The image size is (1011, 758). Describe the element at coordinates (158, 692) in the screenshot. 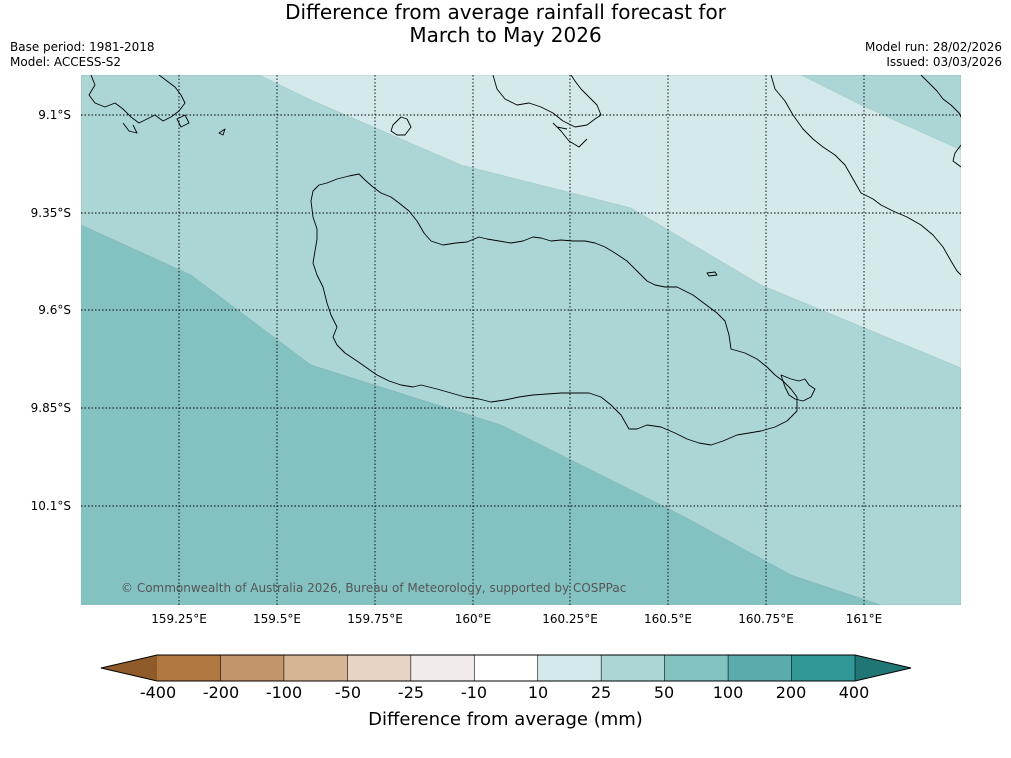

I see `colorbar-label-1: -400` at that location.